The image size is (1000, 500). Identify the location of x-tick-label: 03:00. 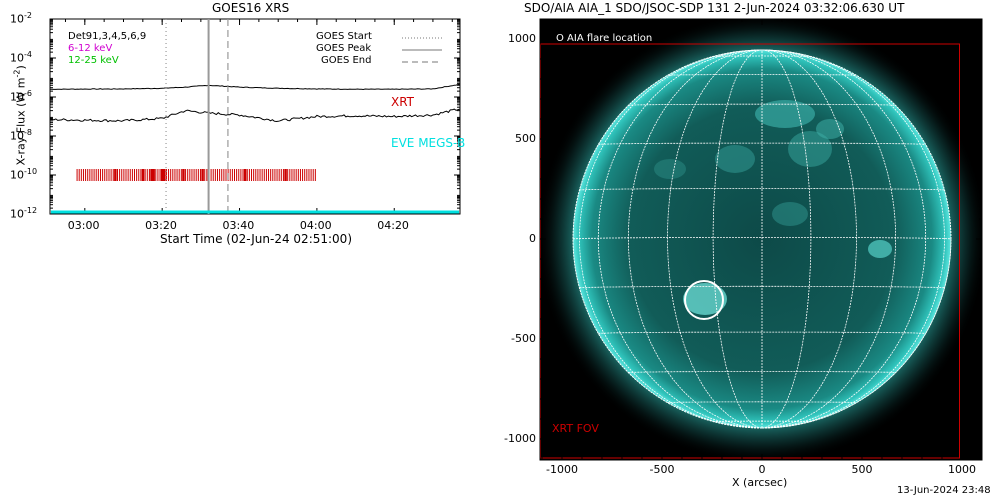
(83, 225).